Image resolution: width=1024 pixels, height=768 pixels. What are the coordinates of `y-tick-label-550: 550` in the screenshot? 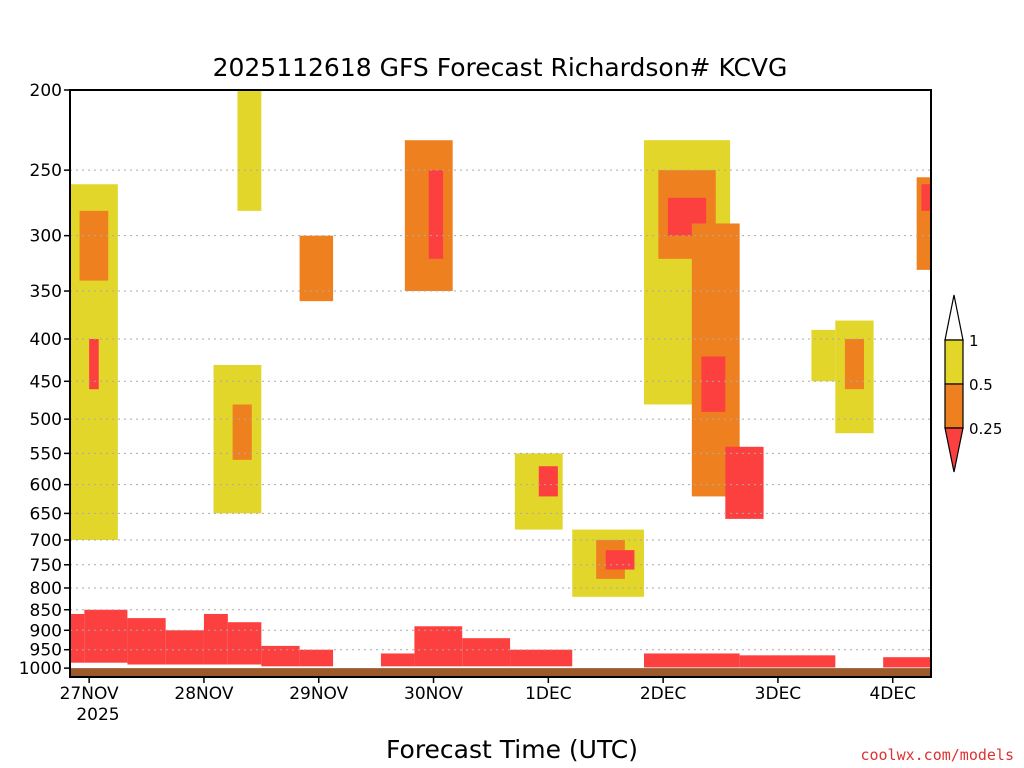 It's located at (46, 454).